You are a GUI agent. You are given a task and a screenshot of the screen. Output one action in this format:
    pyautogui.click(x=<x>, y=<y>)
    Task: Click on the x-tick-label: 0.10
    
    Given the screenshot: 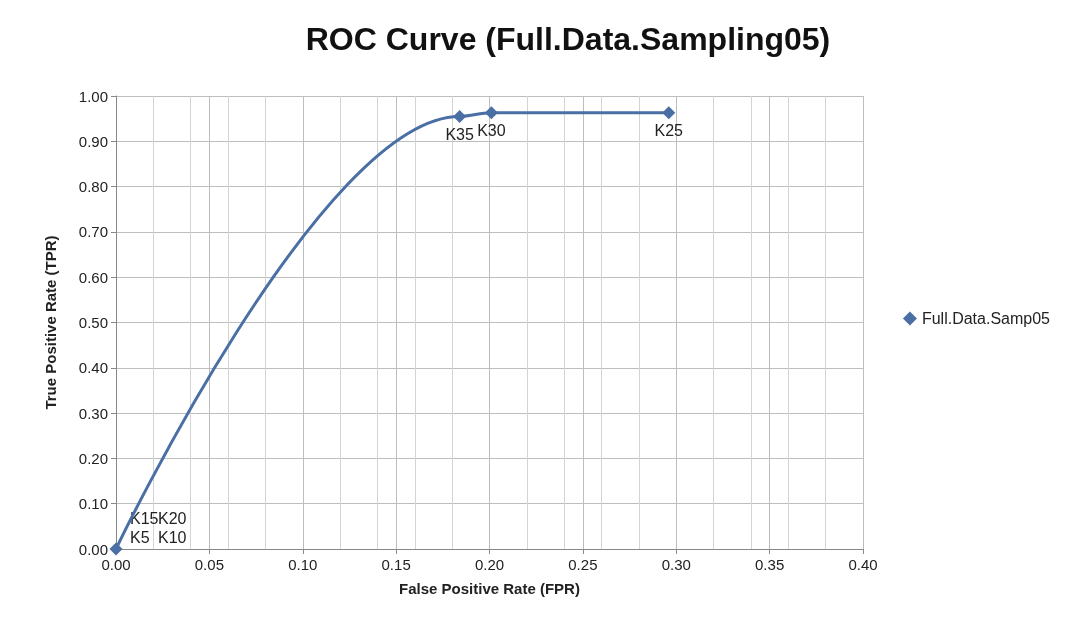 What is the action you would take?
    pyautogui.click(x=303, y=564)
    